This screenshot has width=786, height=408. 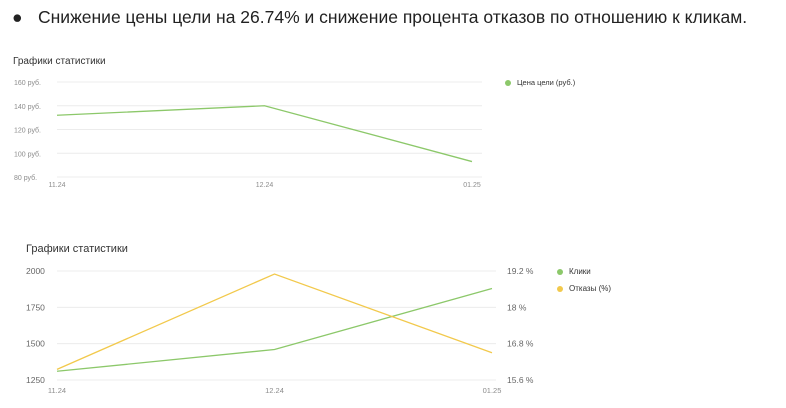 What do you see at coordinates (35, 307) in the screenshot?
I see `chart2-y-tick-left: 1750` at bounding box center [35, 307].